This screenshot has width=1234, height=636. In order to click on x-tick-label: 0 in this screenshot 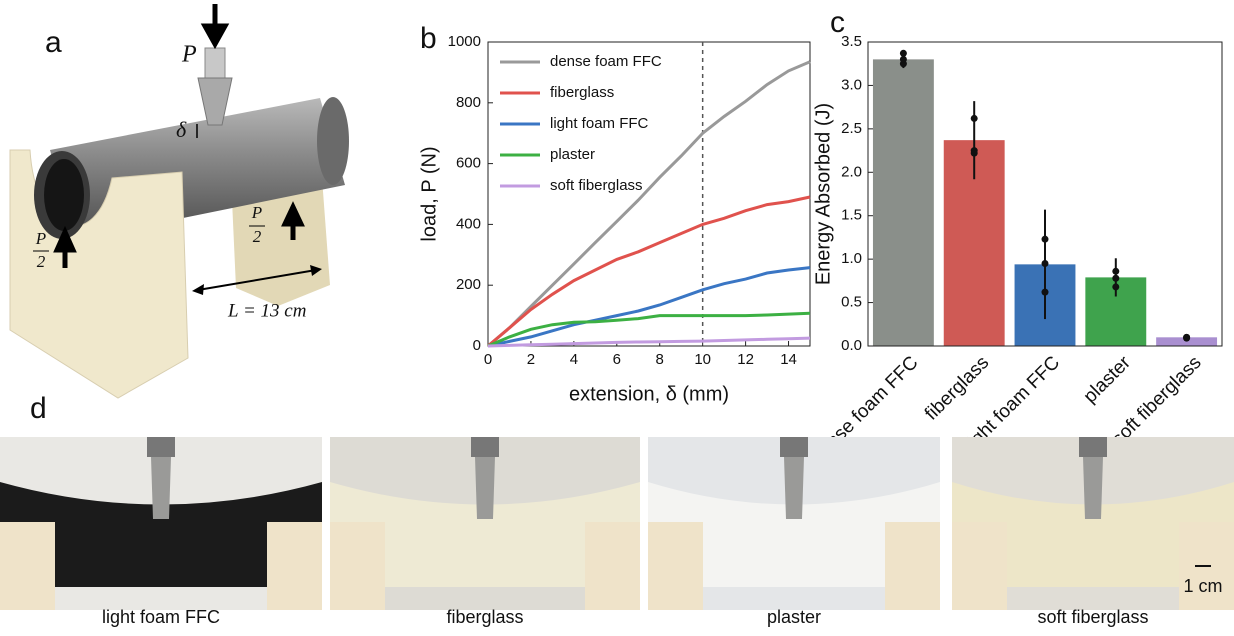, I will do `click(488, 359)`.